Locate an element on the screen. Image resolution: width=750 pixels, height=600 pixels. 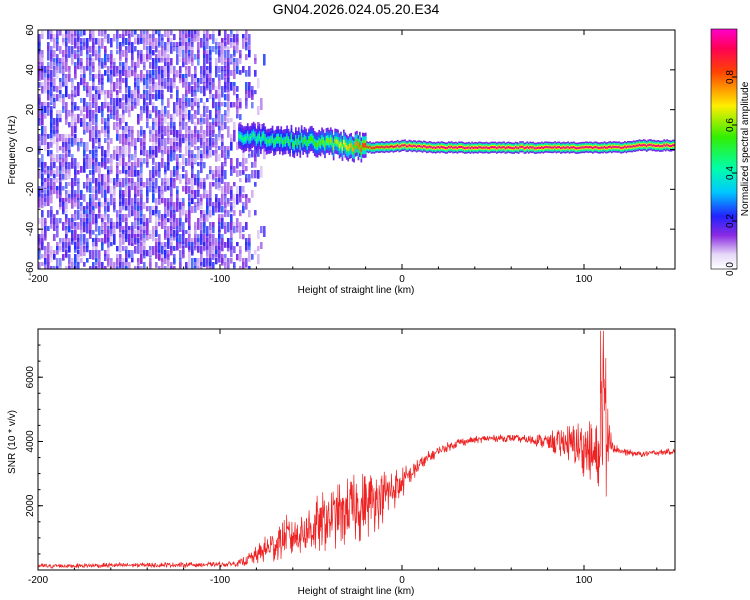
y-tick-label: 2000 is located at coordinates (30, 505).